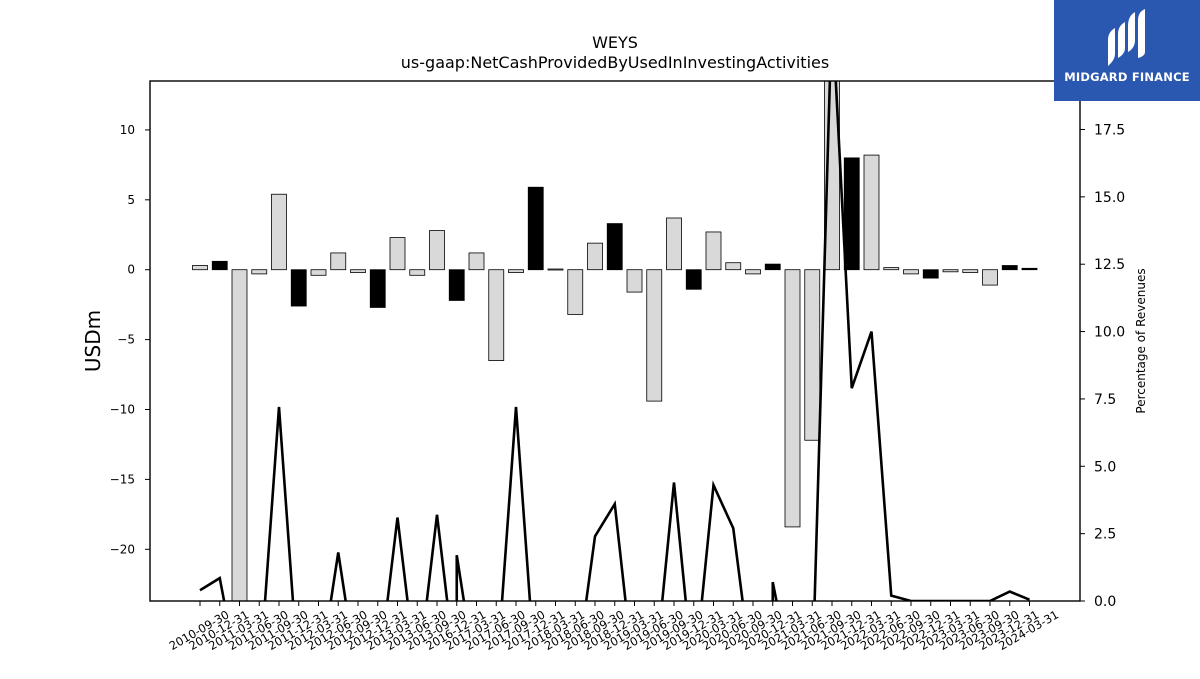 This screenshot has width=1200, height=679. I want to click on left-tick-label: −20, so click(122, 549).